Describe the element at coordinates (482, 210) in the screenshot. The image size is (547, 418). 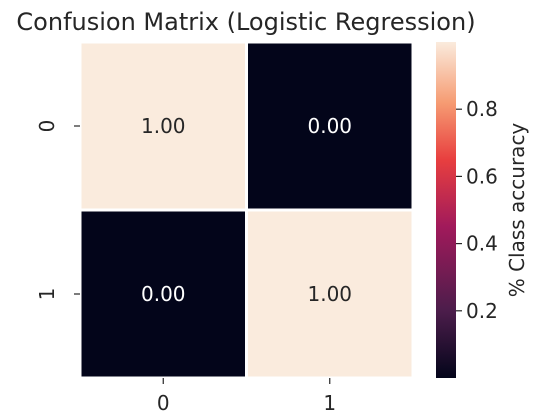
I see `colorbar: 0.2 0.4 0.6 0.8 % Class accuracy` at that location.